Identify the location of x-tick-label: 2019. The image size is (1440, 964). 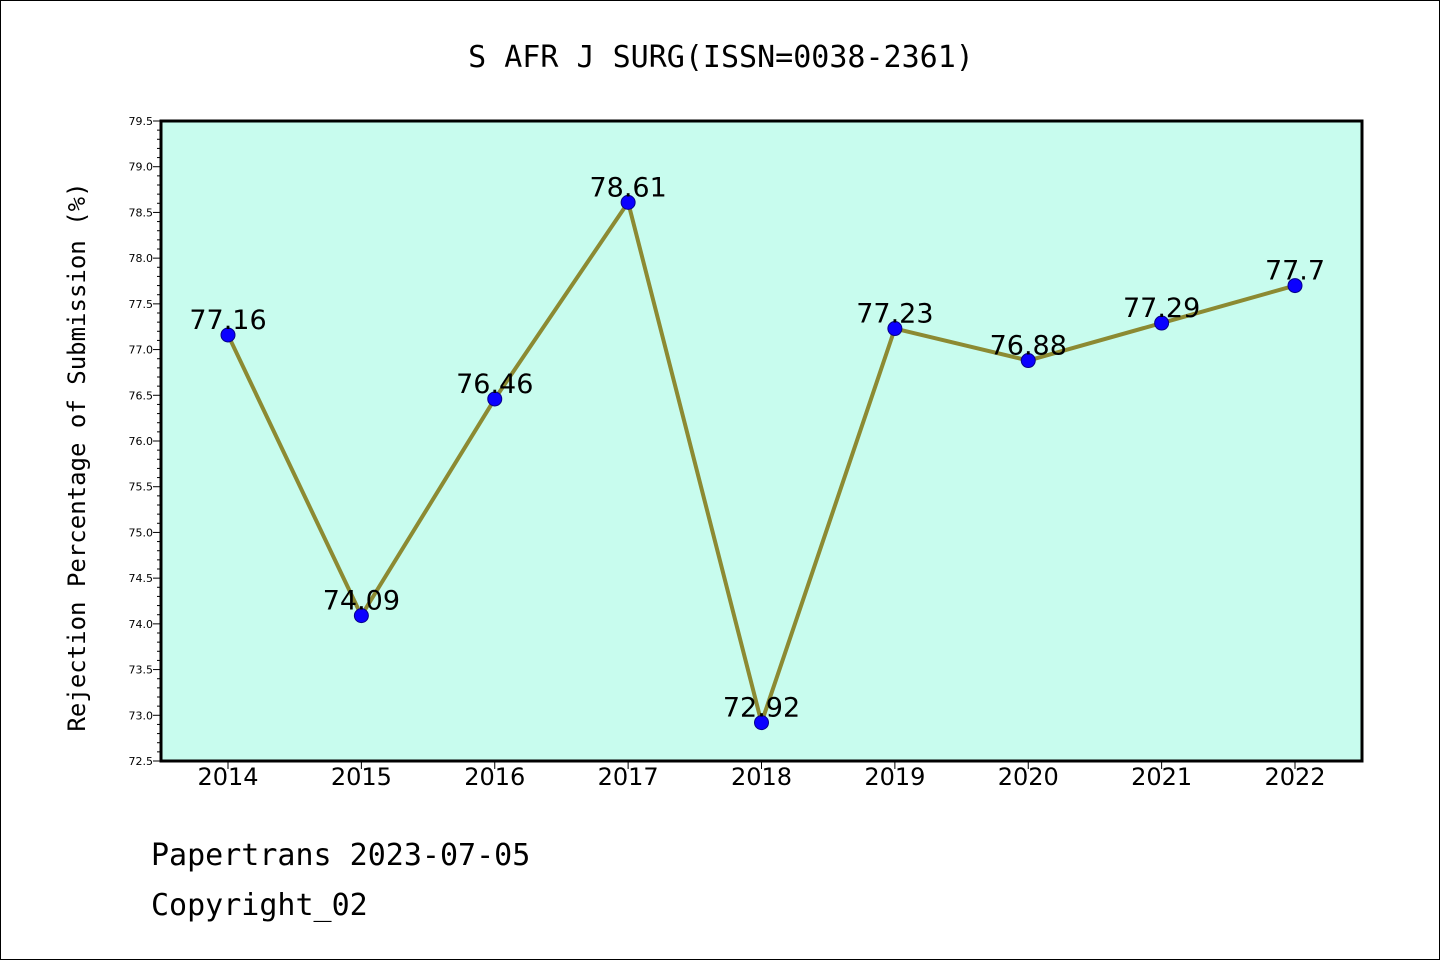
(894, 777).